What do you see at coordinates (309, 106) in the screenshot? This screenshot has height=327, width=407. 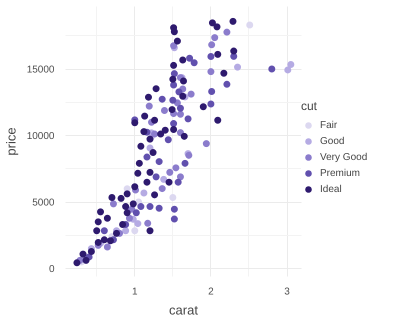 I see `legend-title: cut` at bounding box center [309, 106].